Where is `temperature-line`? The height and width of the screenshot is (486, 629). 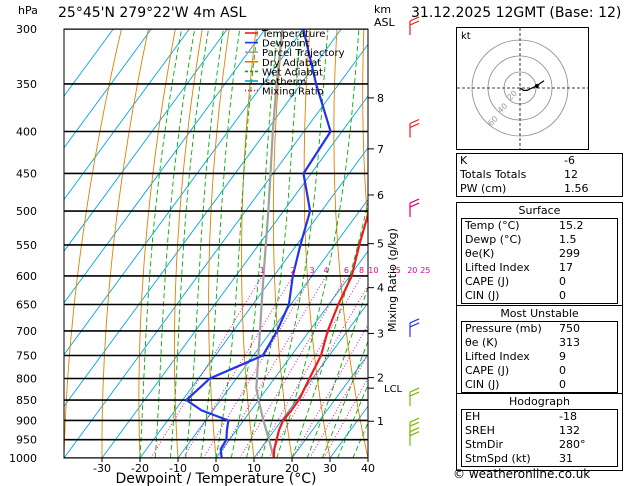
temperature-line is located at coordinates (320, 334).